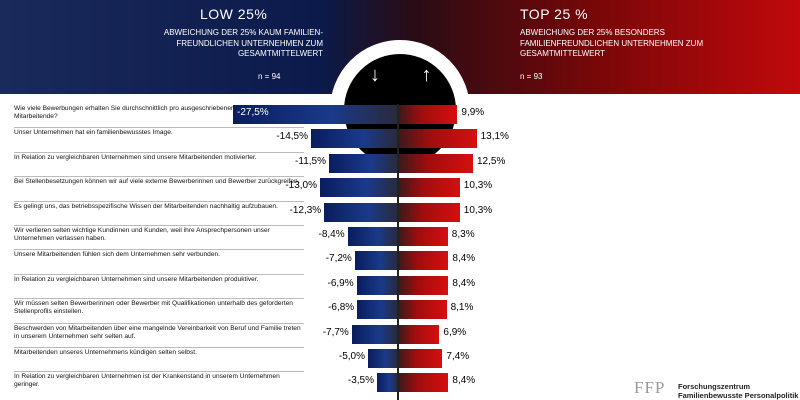 This screenshot has height=400, width=800. I want to click on low-value-label: -8,4%, so click(331, 234).